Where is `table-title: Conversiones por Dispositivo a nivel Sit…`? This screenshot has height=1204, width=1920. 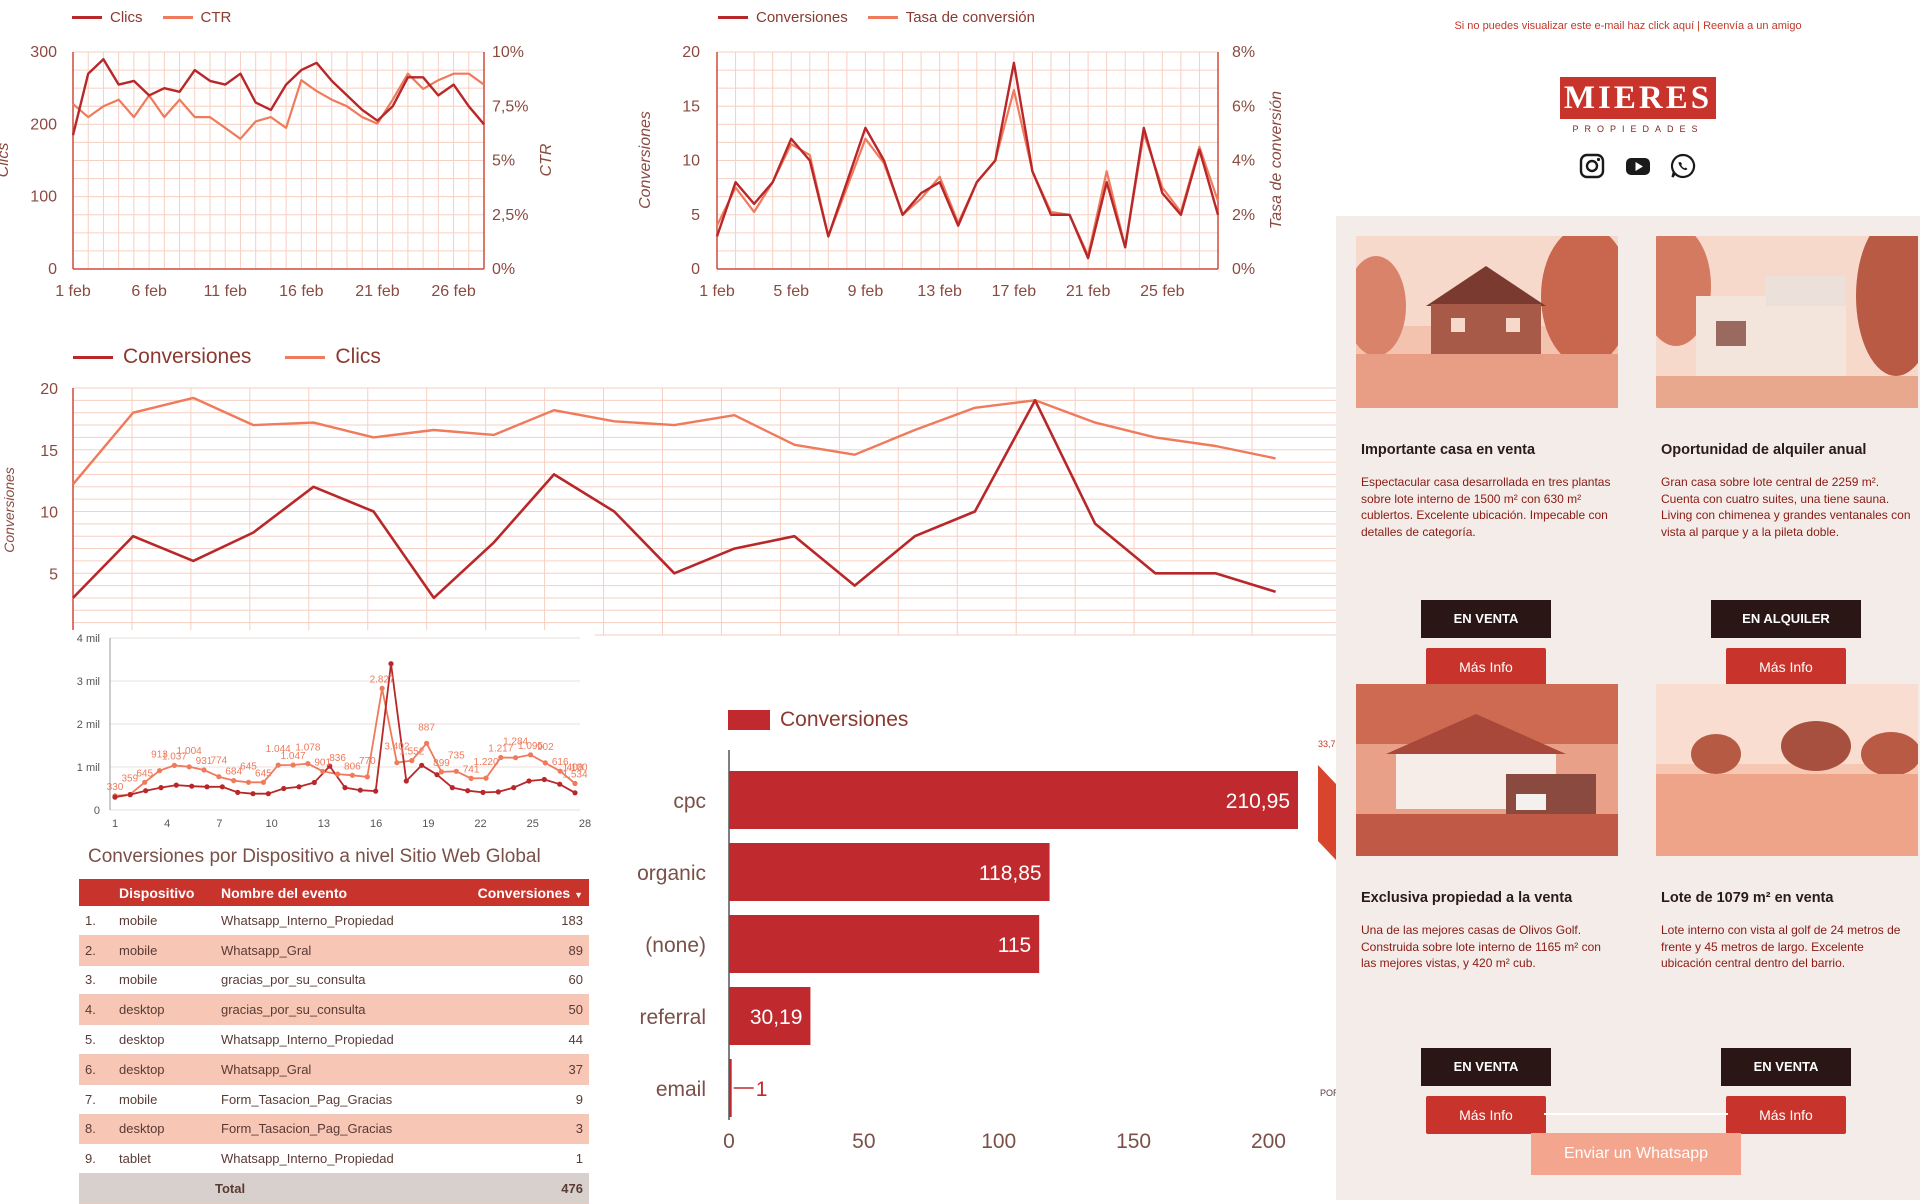
table-title: Conversiones por Dispositivo a nivel Sit… is located at coordinates (314, 856).